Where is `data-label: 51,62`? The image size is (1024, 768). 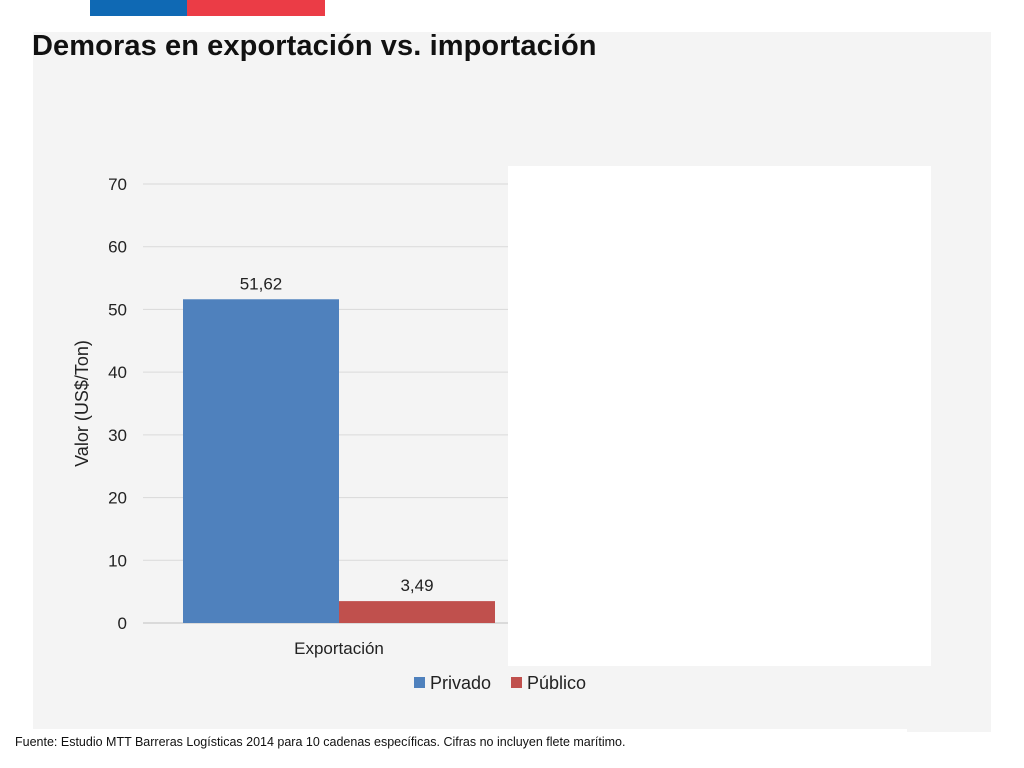
data-label: 51,62 is located at coordinates (261, 283).